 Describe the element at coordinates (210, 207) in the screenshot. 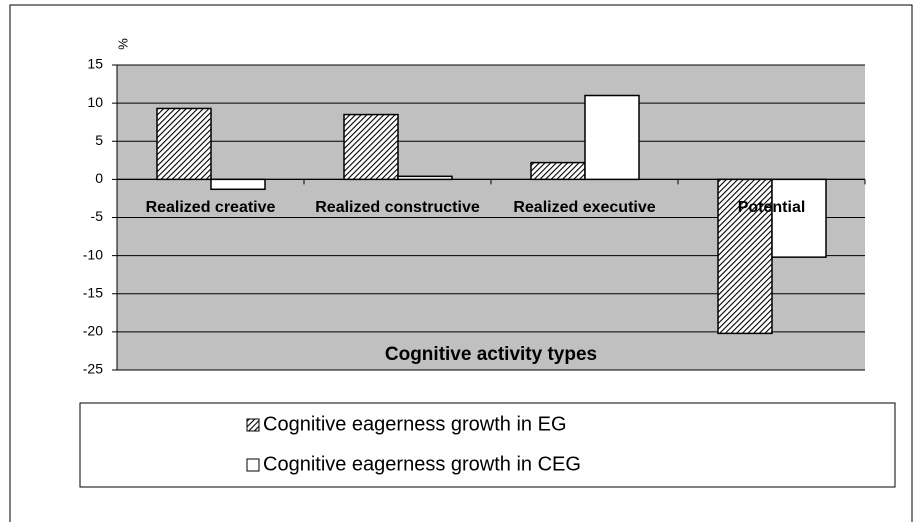

I see `x-tick-label: Realized creative` at that location.